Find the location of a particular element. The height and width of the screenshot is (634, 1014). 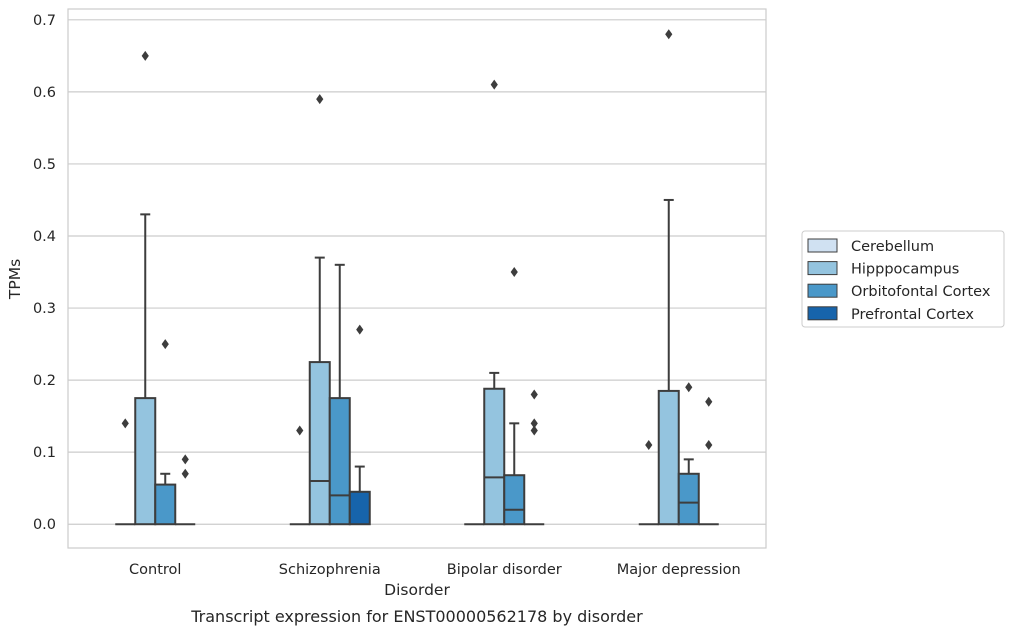

legend-frame is located at coordinates (903, 279).